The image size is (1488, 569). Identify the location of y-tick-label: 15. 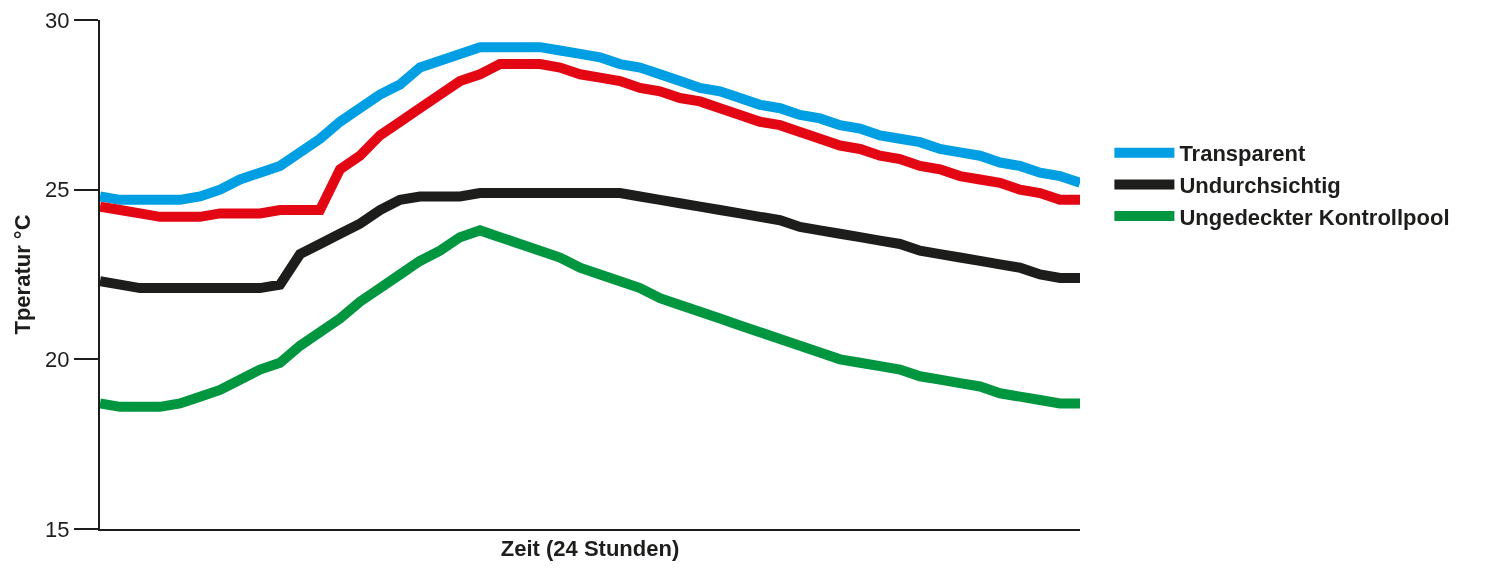
(57, 529).